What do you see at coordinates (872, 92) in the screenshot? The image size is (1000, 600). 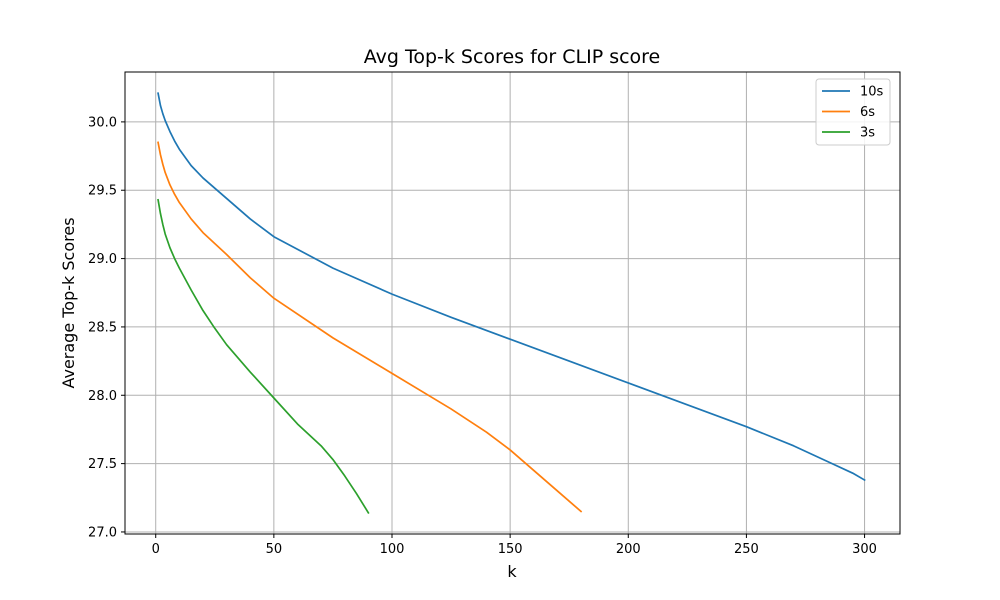 I see `legend-label-10s: 10s` at bounding box center [872, 92].